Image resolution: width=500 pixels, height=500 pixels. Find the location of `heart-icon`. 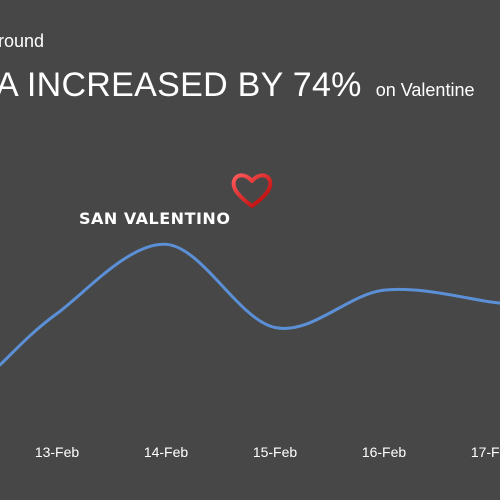

heart-icon is located at coordinates (252, 192).